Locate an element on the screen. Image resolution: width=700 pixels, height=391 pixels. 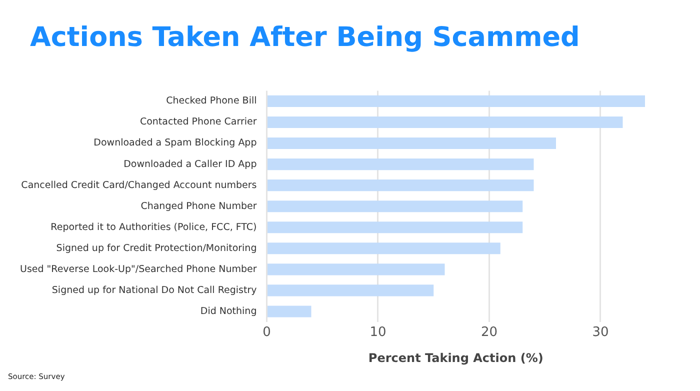
x-axis-title: Percent Taking Action (%) is located at coordinates (456, 357).